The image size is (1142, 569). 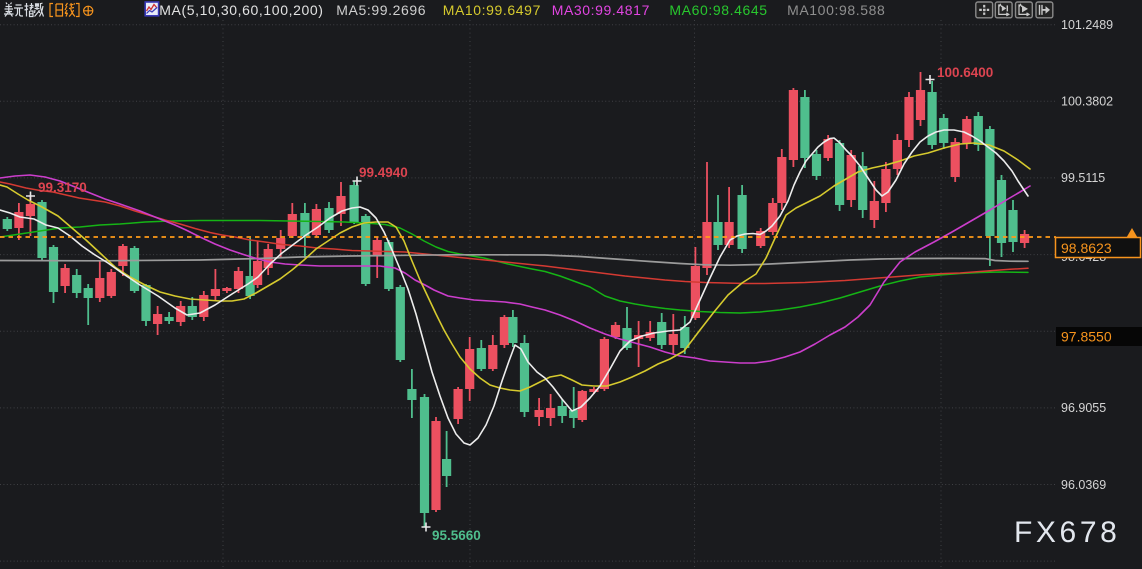 I want to click on svg-text: 100.6400, so click(x=965, y=72).